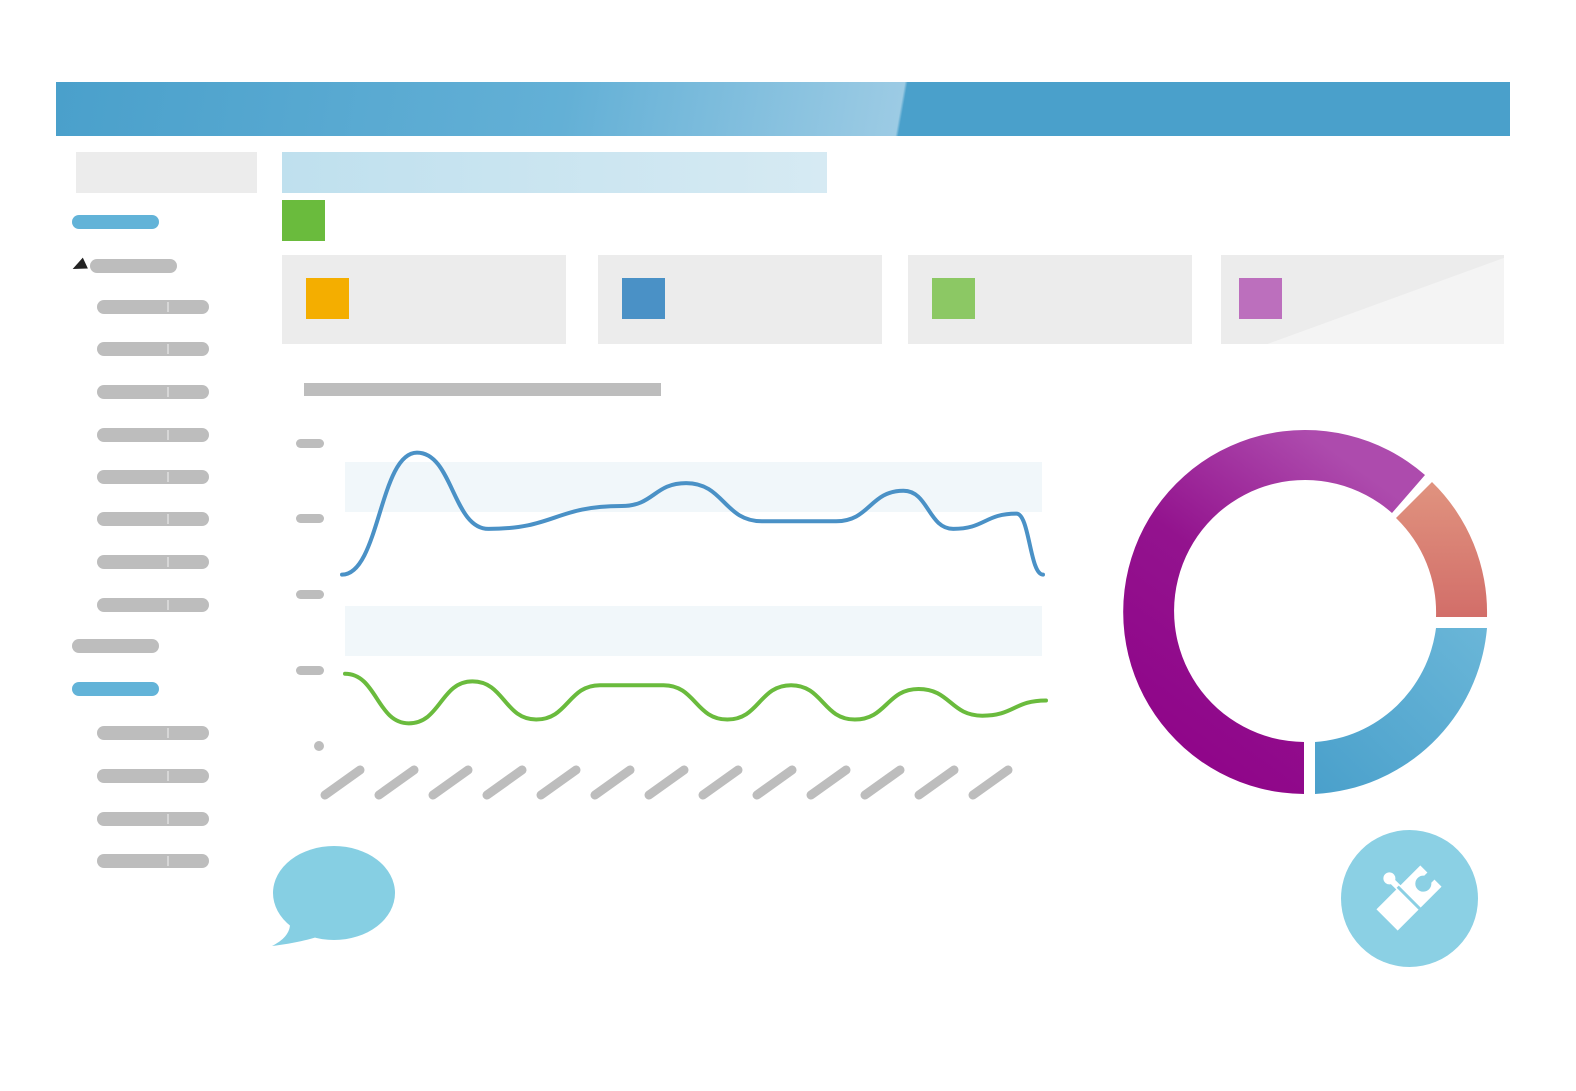 This screenshot has width=1576, height=1091. I want to click on series-line-green, so click(695, 698).